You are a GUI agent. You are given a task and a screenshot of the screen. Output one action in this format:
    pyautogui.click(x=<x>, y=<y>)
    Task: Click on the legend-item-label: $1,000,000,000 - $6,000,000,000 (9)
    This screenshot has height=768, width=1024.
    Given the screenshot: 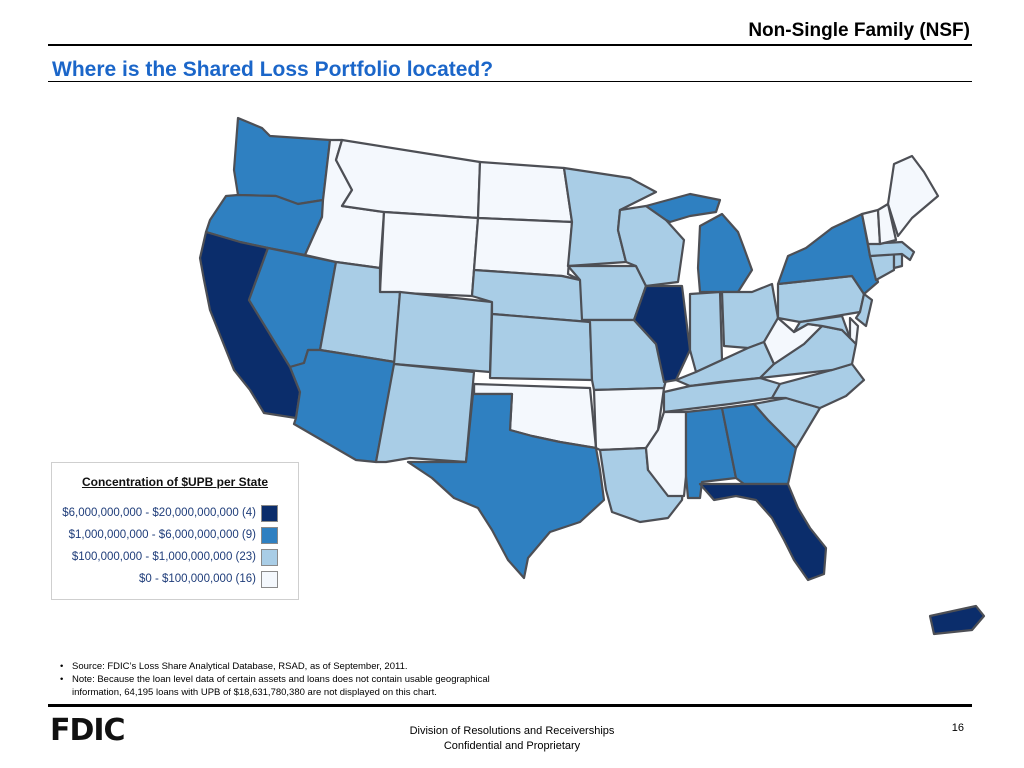 What is the action you would take?
    pyautogui.click(x=162, y=535)
    